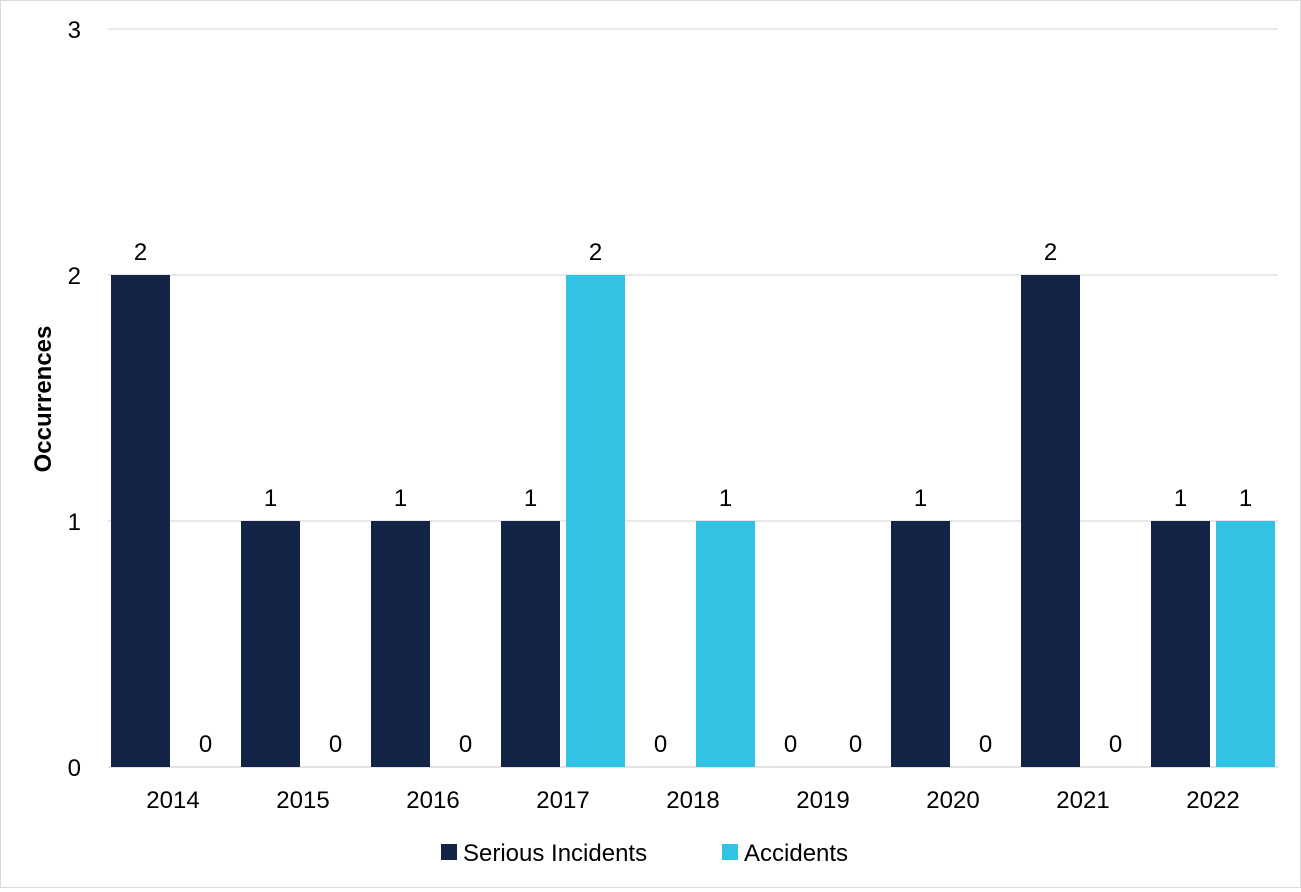 The width and height of the screenshot is (1301, 892). Describe the element at coordinates (302, 800) in the screenshot. I see `x-tick-label: 2015` at that location.